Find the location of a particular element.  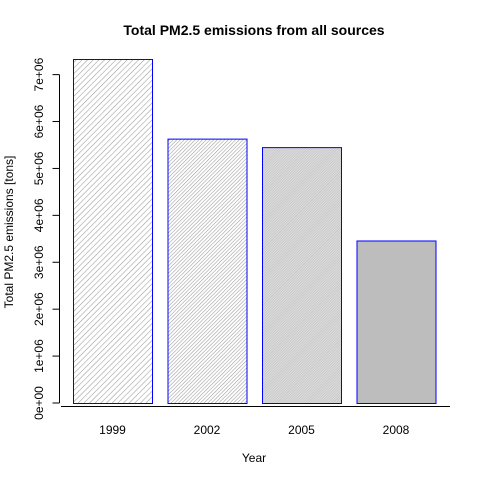

x-tick-label-2008: 2008 is located at coordinates (396, 430).